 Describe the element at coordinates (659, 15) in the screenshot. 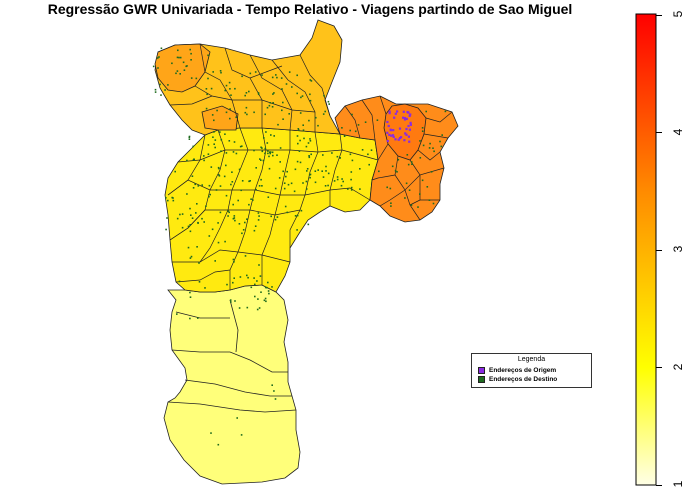

I see `colorbar-tick` at that location.